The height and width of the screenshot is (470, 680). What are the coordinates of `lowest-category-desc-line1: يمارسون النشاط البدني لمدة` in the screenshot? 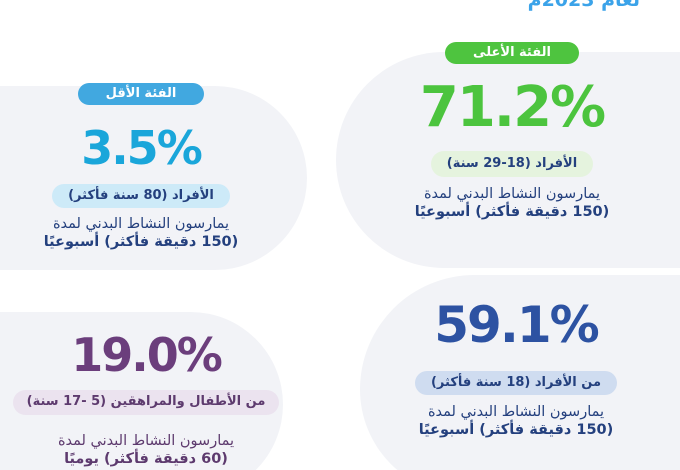 It's located at (141, 224).